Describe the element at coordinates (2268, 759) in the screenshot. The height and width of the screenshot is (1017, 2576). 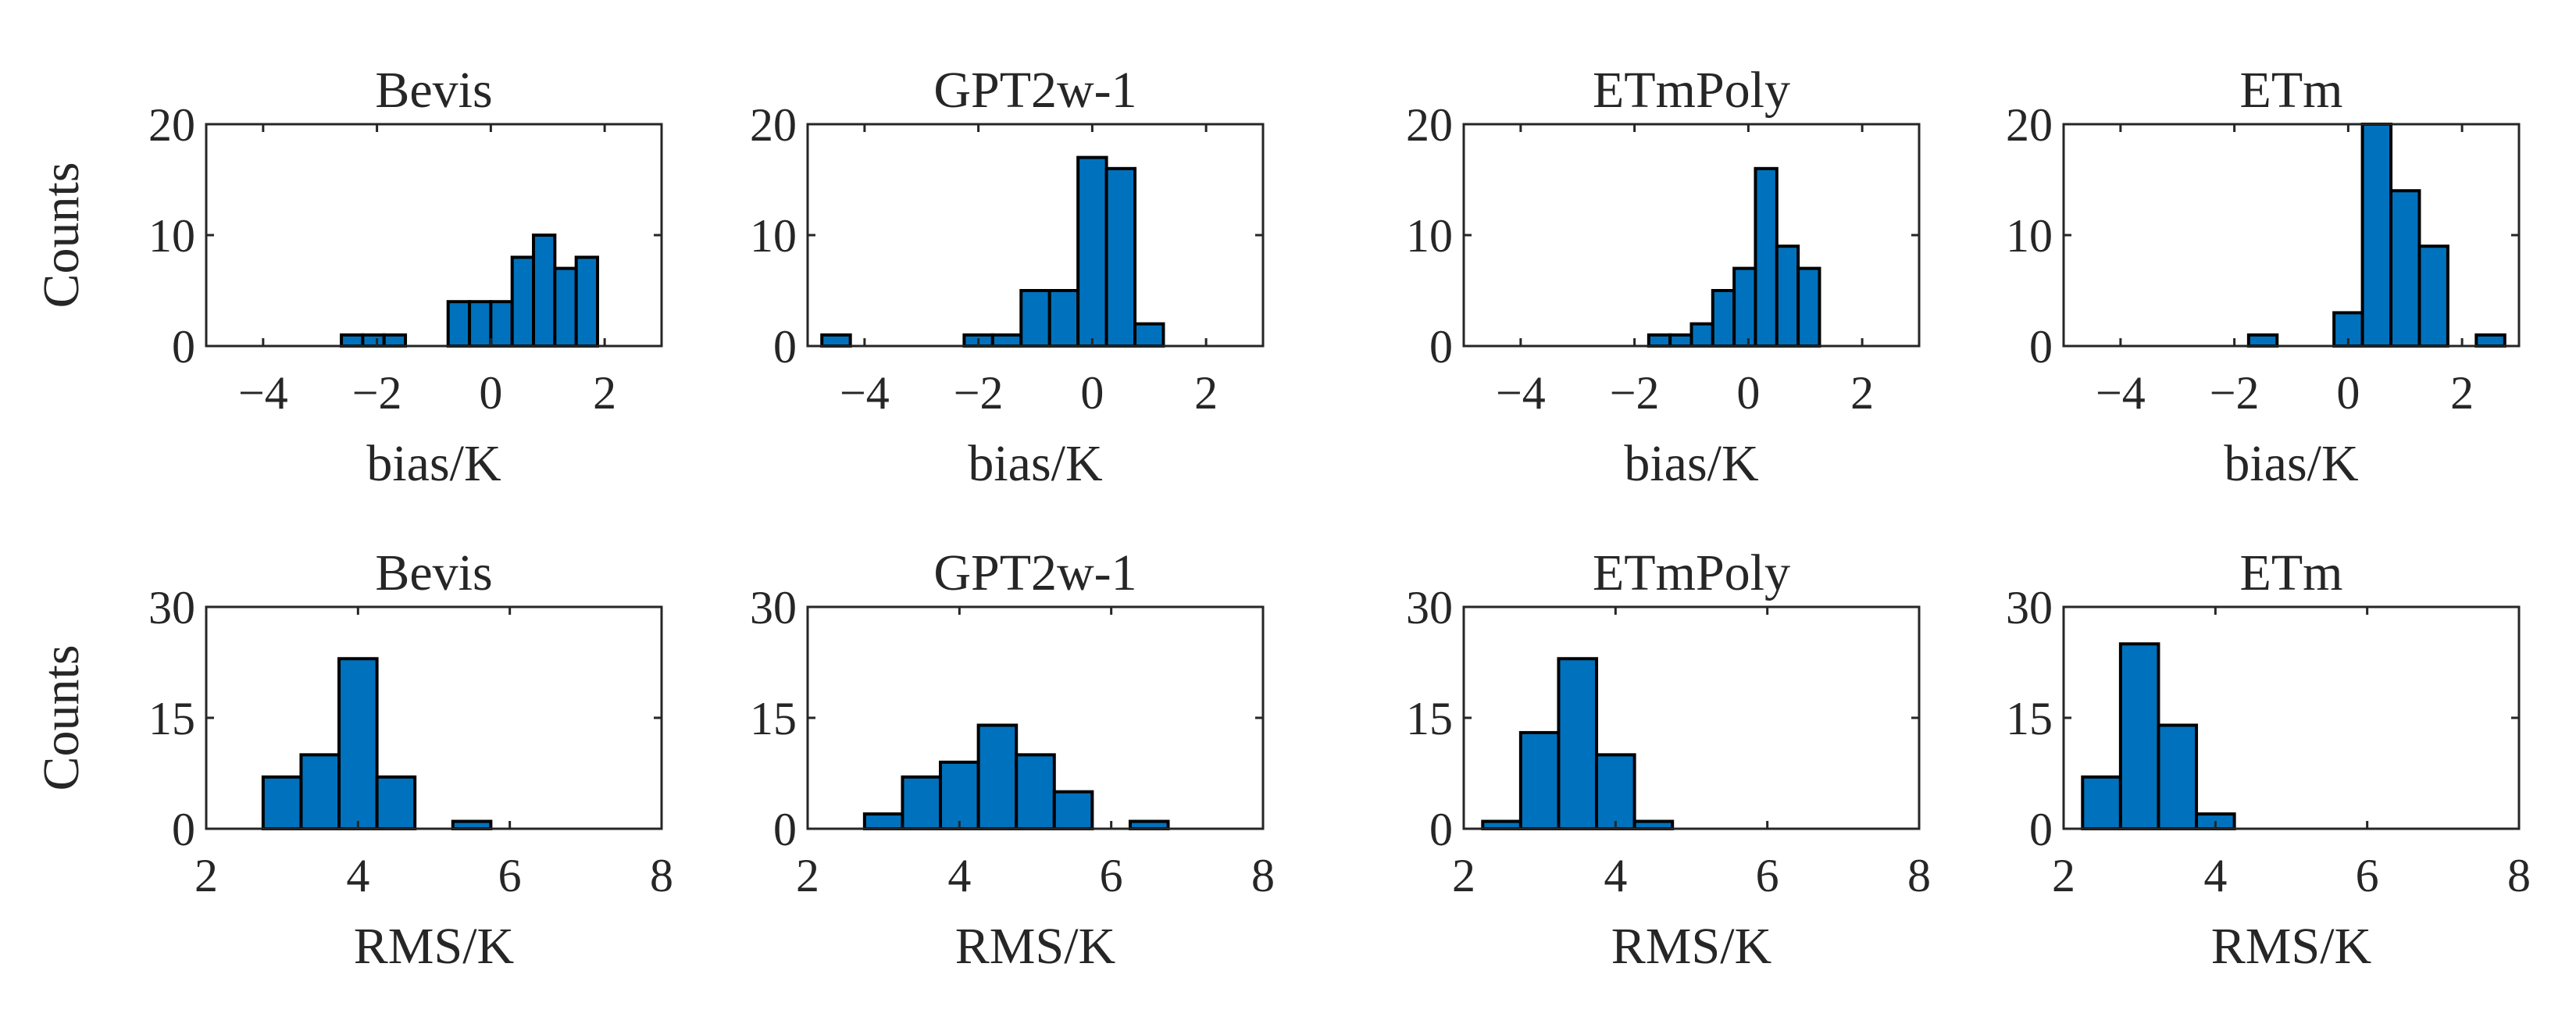
I see `histogram-panel-8: 2 4 6 8 0 15 30 ETm RMS/K` at that location.